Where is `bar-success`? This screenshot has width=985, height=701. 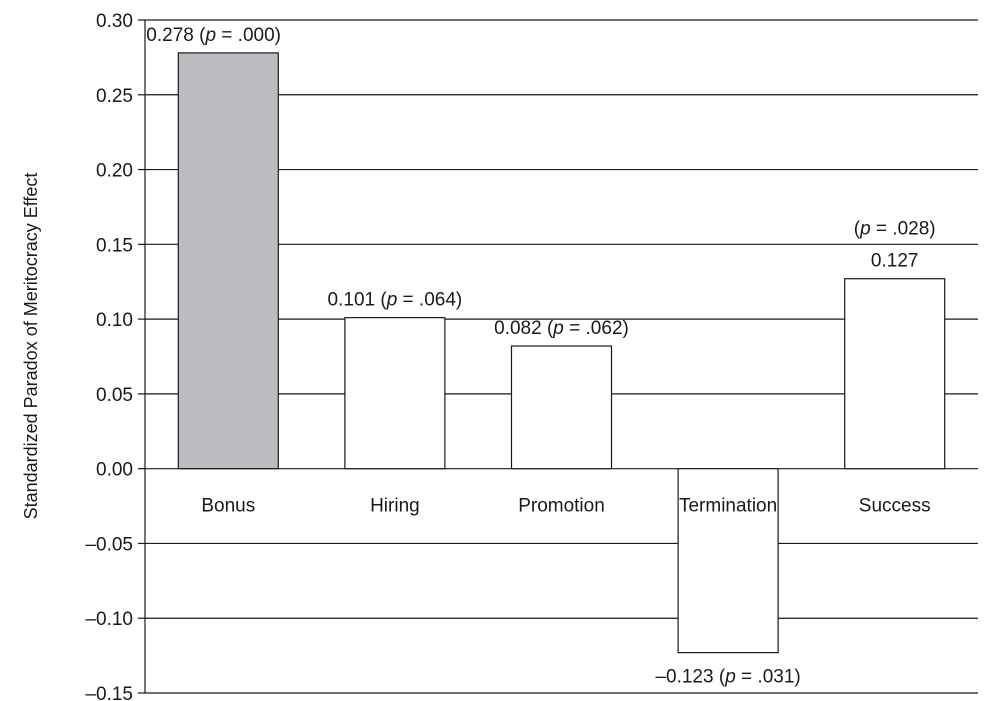
bar-success is located at coordinates (895, 374).